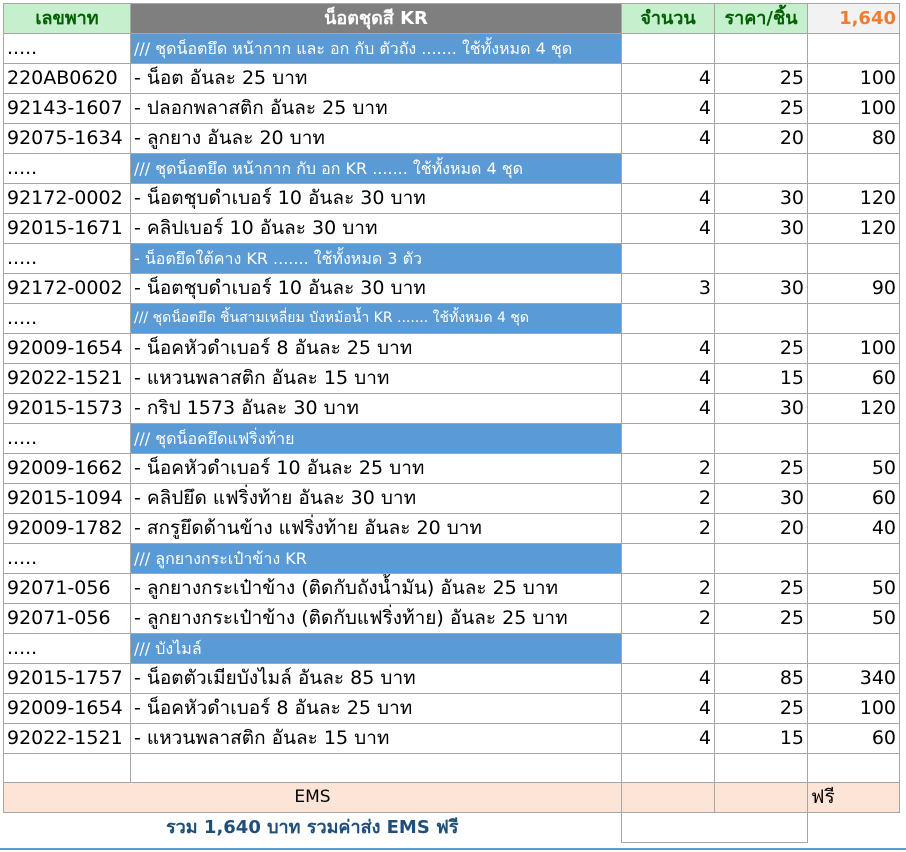 The height and width of the screenshot is (852, 906). Describe the element at coordinates (376, 468) in the screenshot. I see `description-cell: - น็อคหัวดำเบอร์ 10 อันละ 25 บาท` at that location.